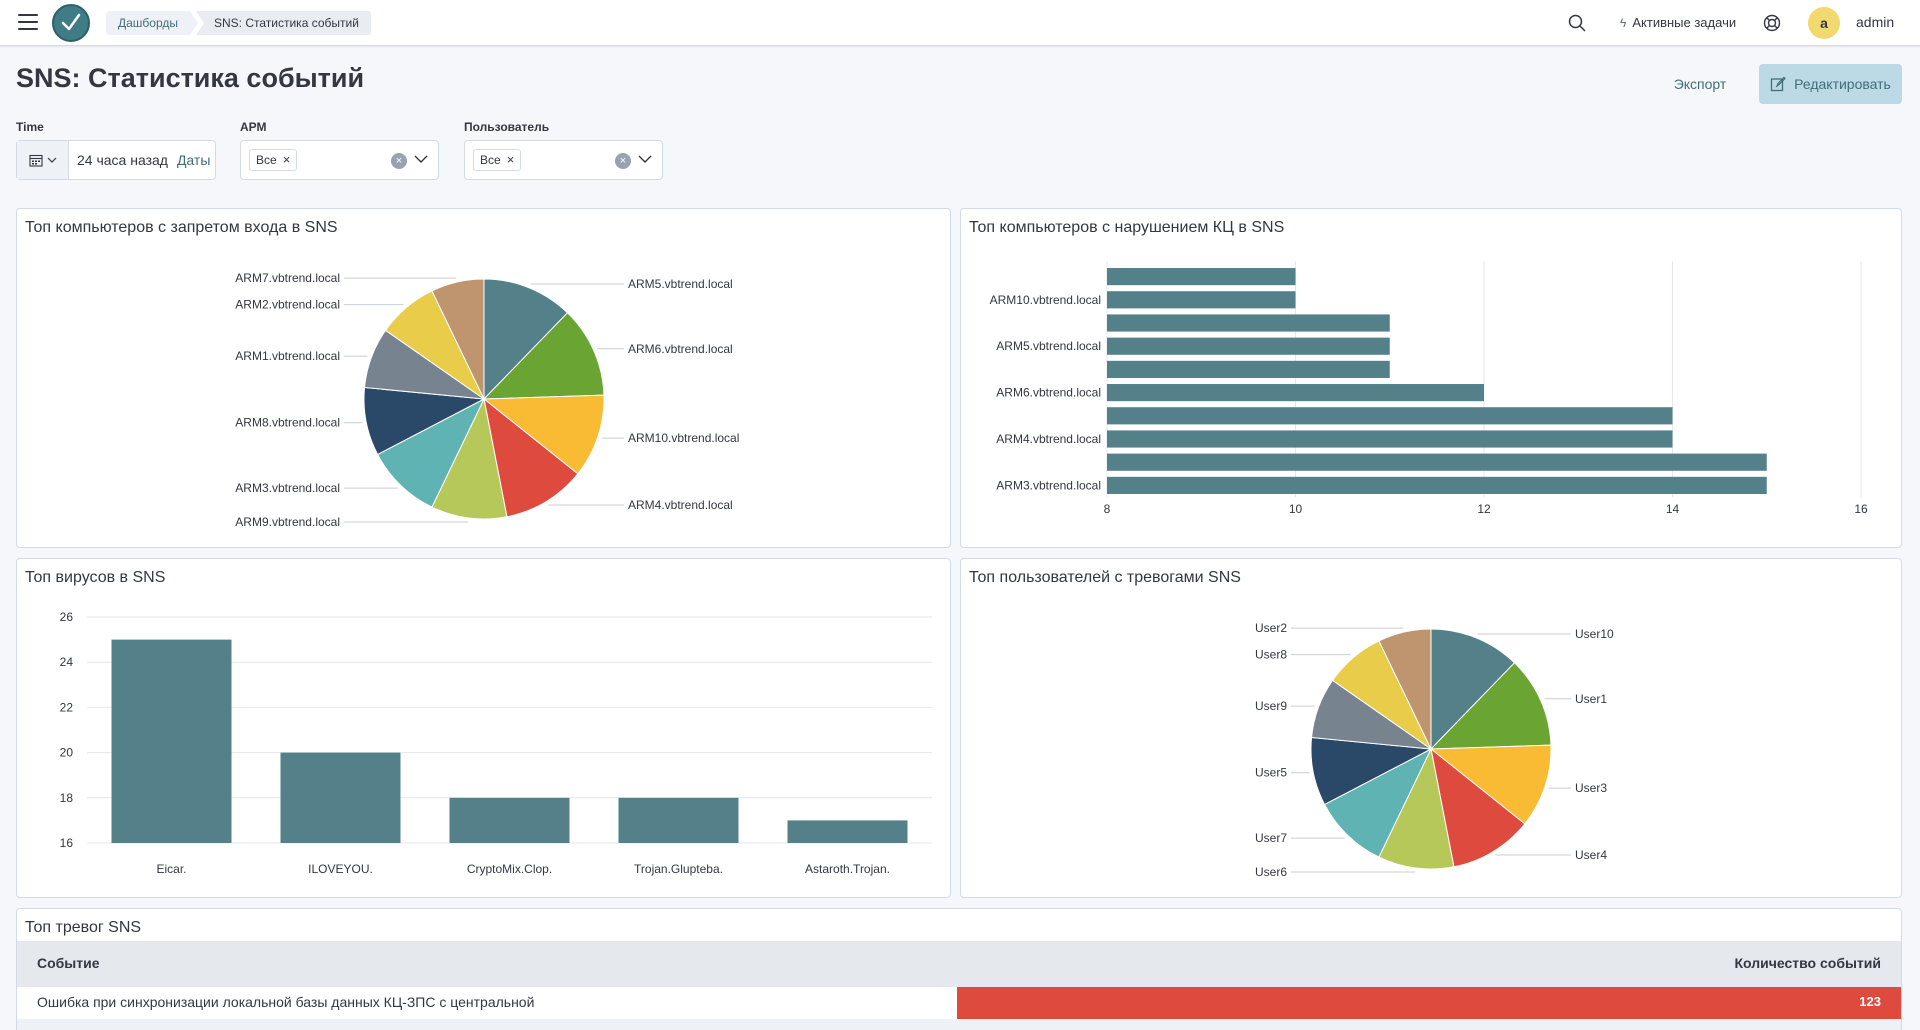  What do you see at coordinates (1271, 706) in the screenshot?
I see `pie-users-label-user9: User9` at bounding box center [1271, 706].